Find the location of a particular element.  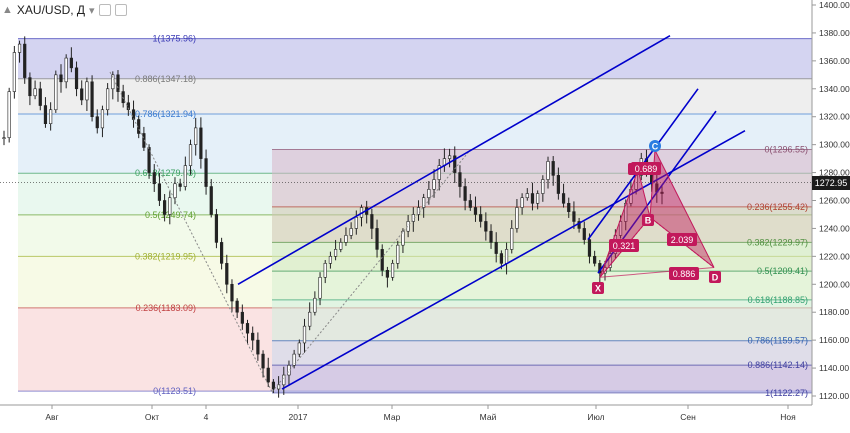

pattern-ratio-label: 0.321 is located at coordinates (624, 246).